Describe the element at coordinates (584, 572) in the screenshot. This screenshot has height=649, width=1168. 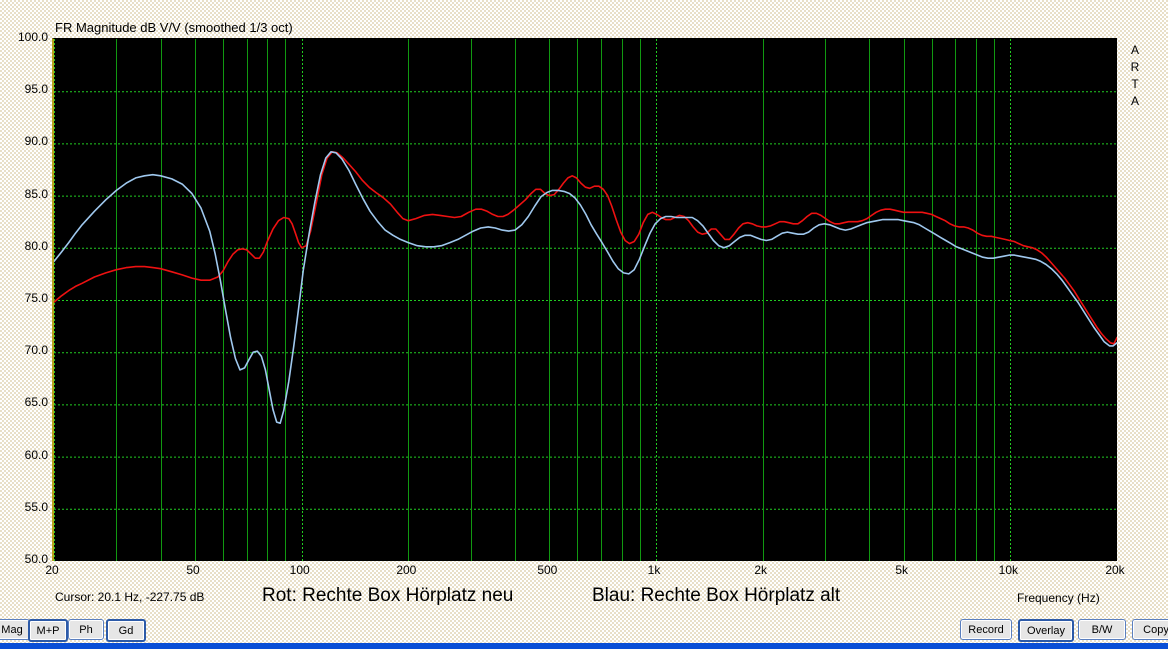
I see `x-axis: 20 50 100 200 500 1k 2k 5k 10k 20k` at that location.